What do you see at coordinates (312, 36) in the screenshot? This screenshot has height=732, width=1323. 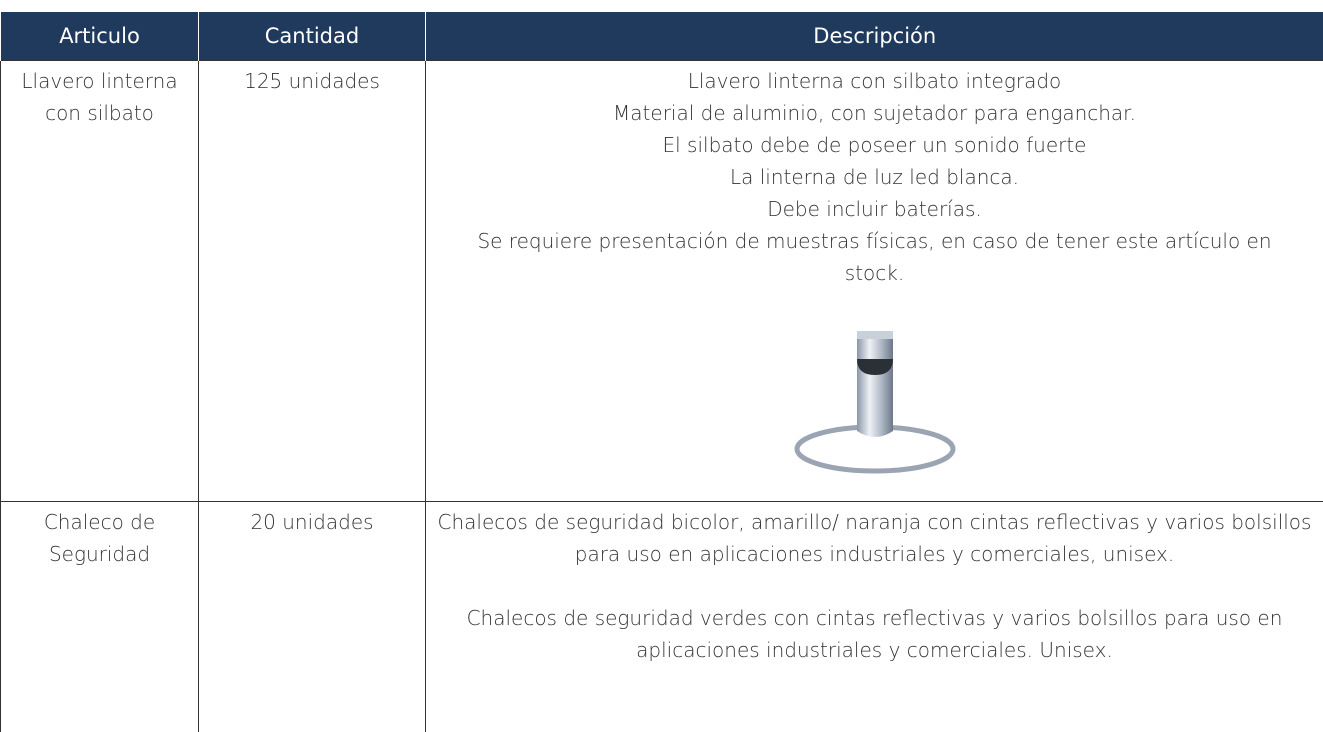 I see `header-cell: Cantidad` at bounding box center [312, 36].